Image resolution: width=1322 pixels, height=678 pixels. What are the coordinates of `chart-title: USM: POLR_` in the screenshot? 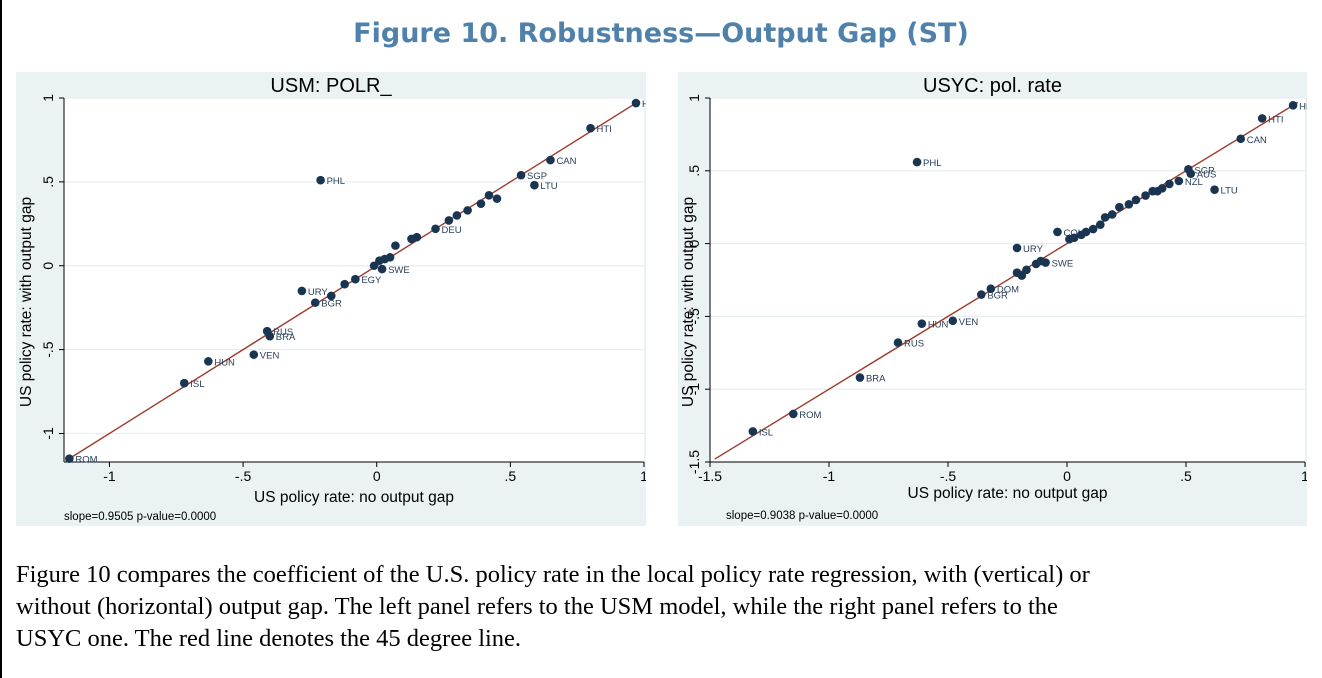 It's located at (331, 86).